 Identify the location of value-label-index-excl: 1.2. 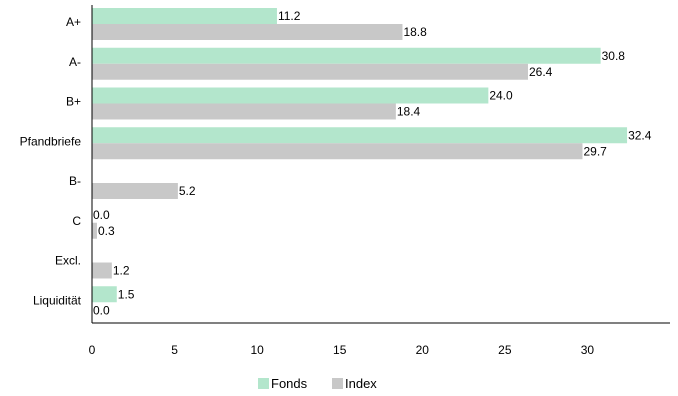
(121, 271).